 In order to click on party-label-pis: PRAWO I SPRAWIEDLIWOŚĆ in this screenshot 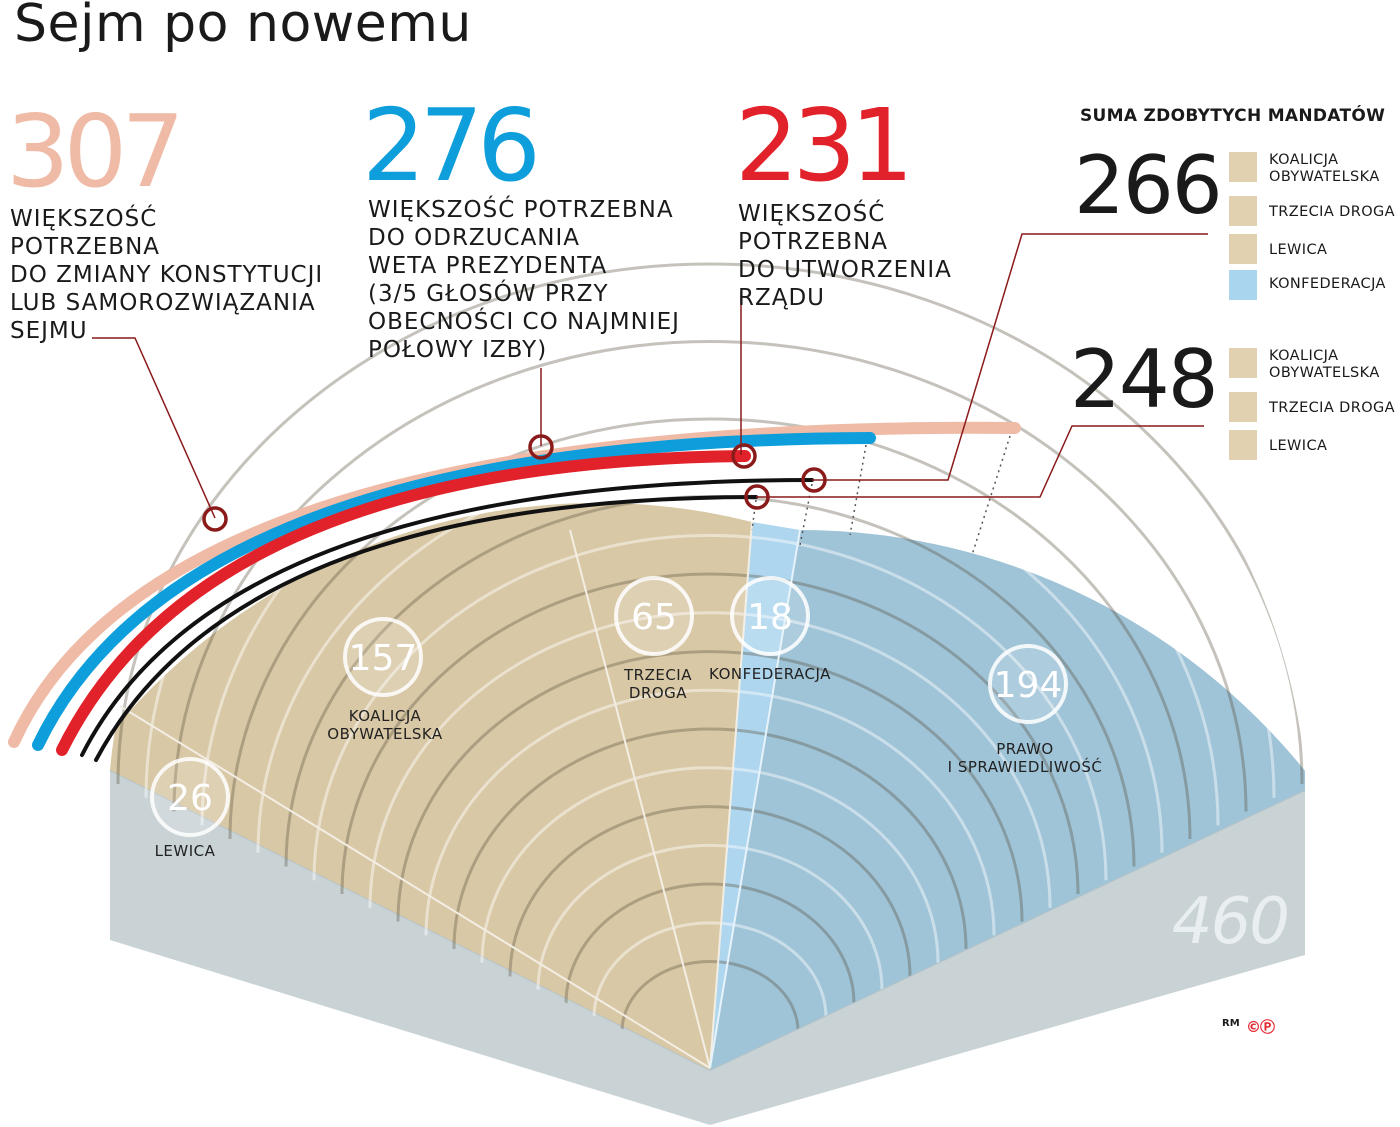, I will do `click(1025, 758)`.